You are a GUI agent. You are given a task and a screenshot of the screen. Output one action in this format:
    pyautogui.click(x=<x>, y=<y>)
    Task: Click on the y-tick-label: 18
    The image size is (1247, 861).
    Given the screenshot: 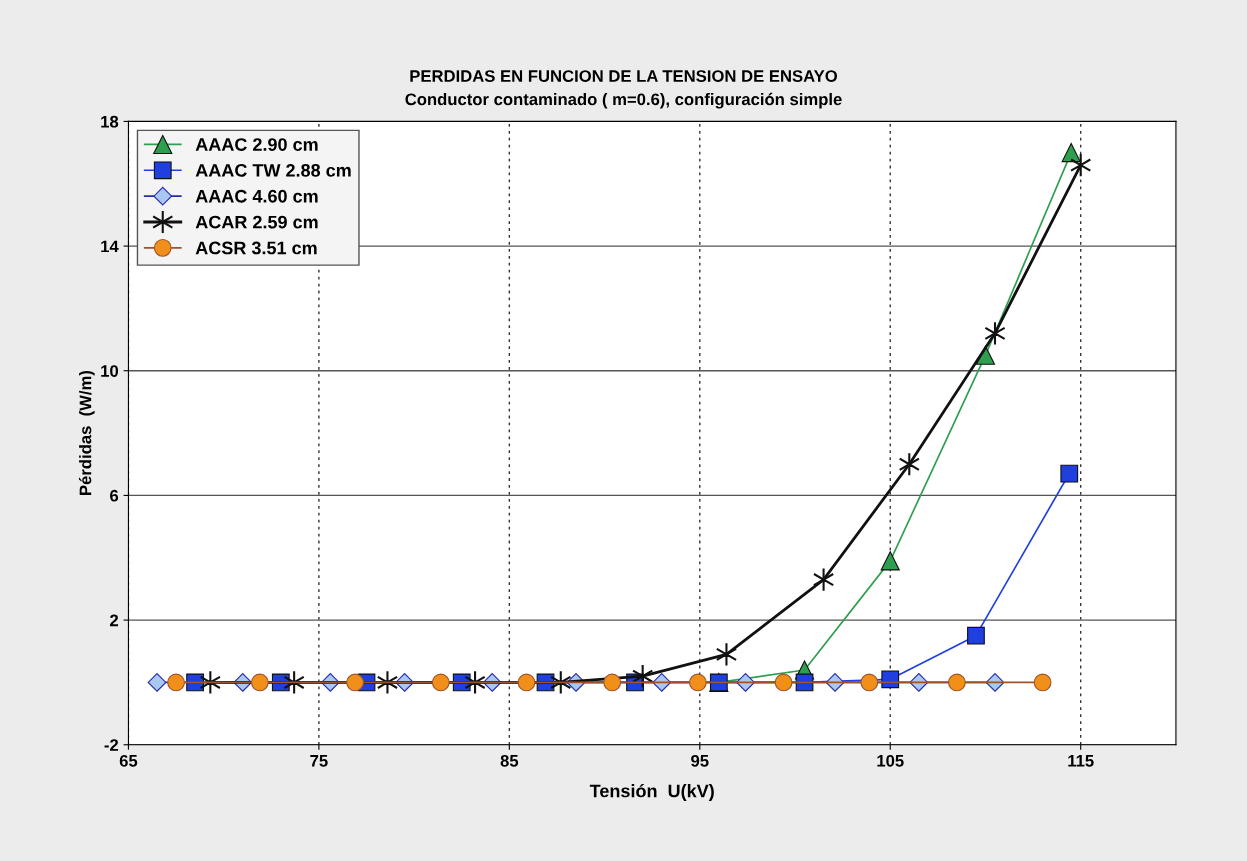 What is the action you would take?
    pyautogui.click(x=110, y=121)
    